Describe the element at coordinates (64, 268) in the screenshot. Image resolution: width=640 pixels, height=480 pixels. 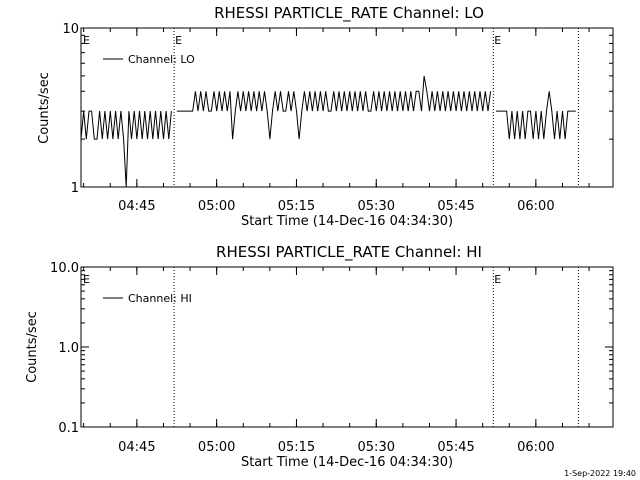
I see `y-tick-label: 10.0` at that location.